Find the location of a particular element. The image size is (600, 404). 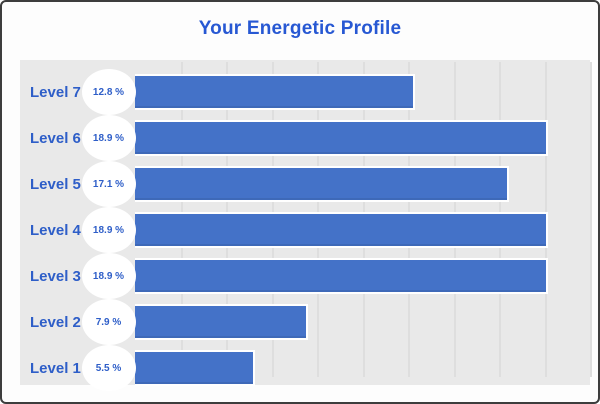

value-badge: 5.5 % is located at coordinates (108, 368).